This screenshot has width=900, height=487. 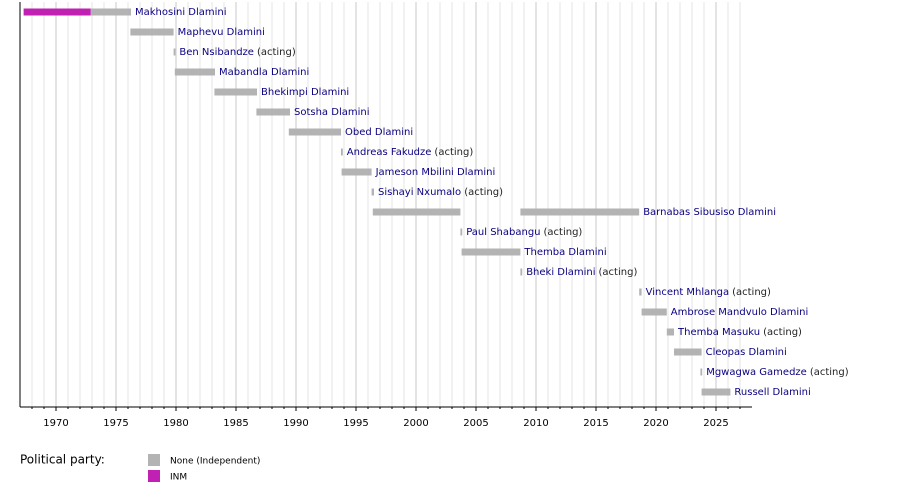 I want to click on person-name: Ambrose Mandvulo Dlamini, so click(x=740, y=312).